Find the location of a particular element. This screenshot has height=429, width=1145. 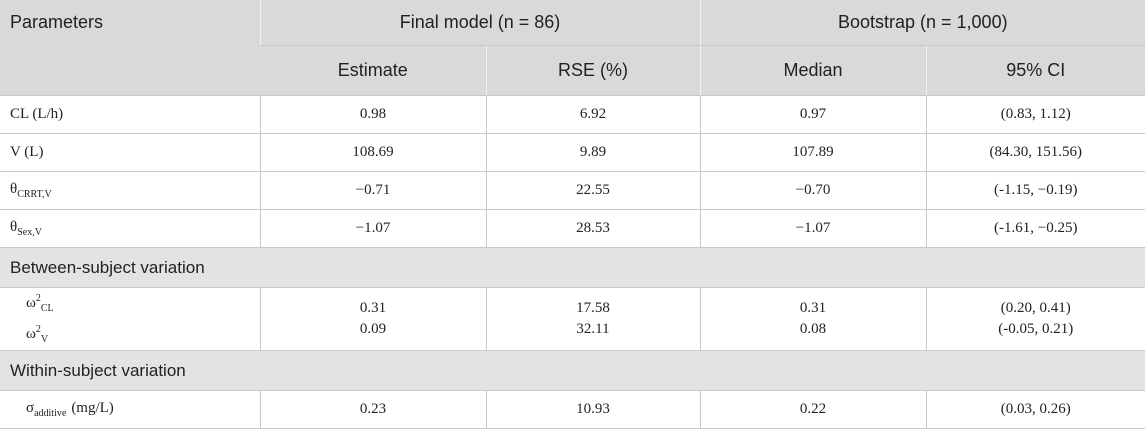

column-header: 95% CI is located at coordinates (1035, 70).